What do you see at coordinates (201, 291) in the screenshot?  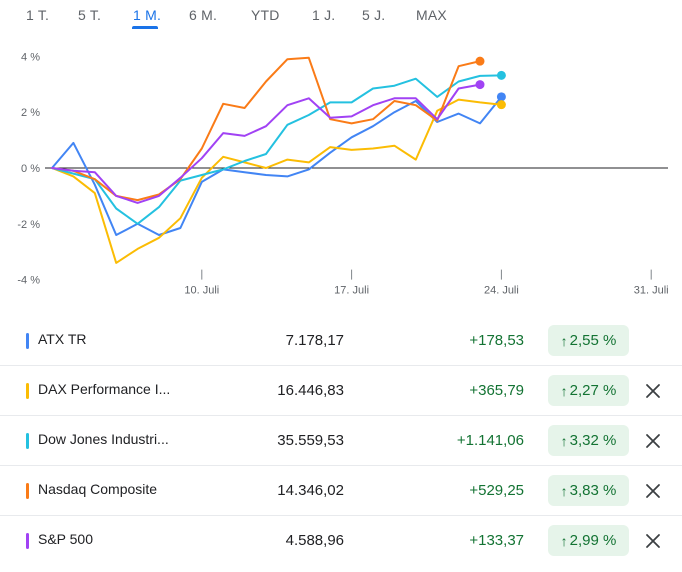 I see `x-tick-label: 10. Juli` at bounding box center [201, 291].